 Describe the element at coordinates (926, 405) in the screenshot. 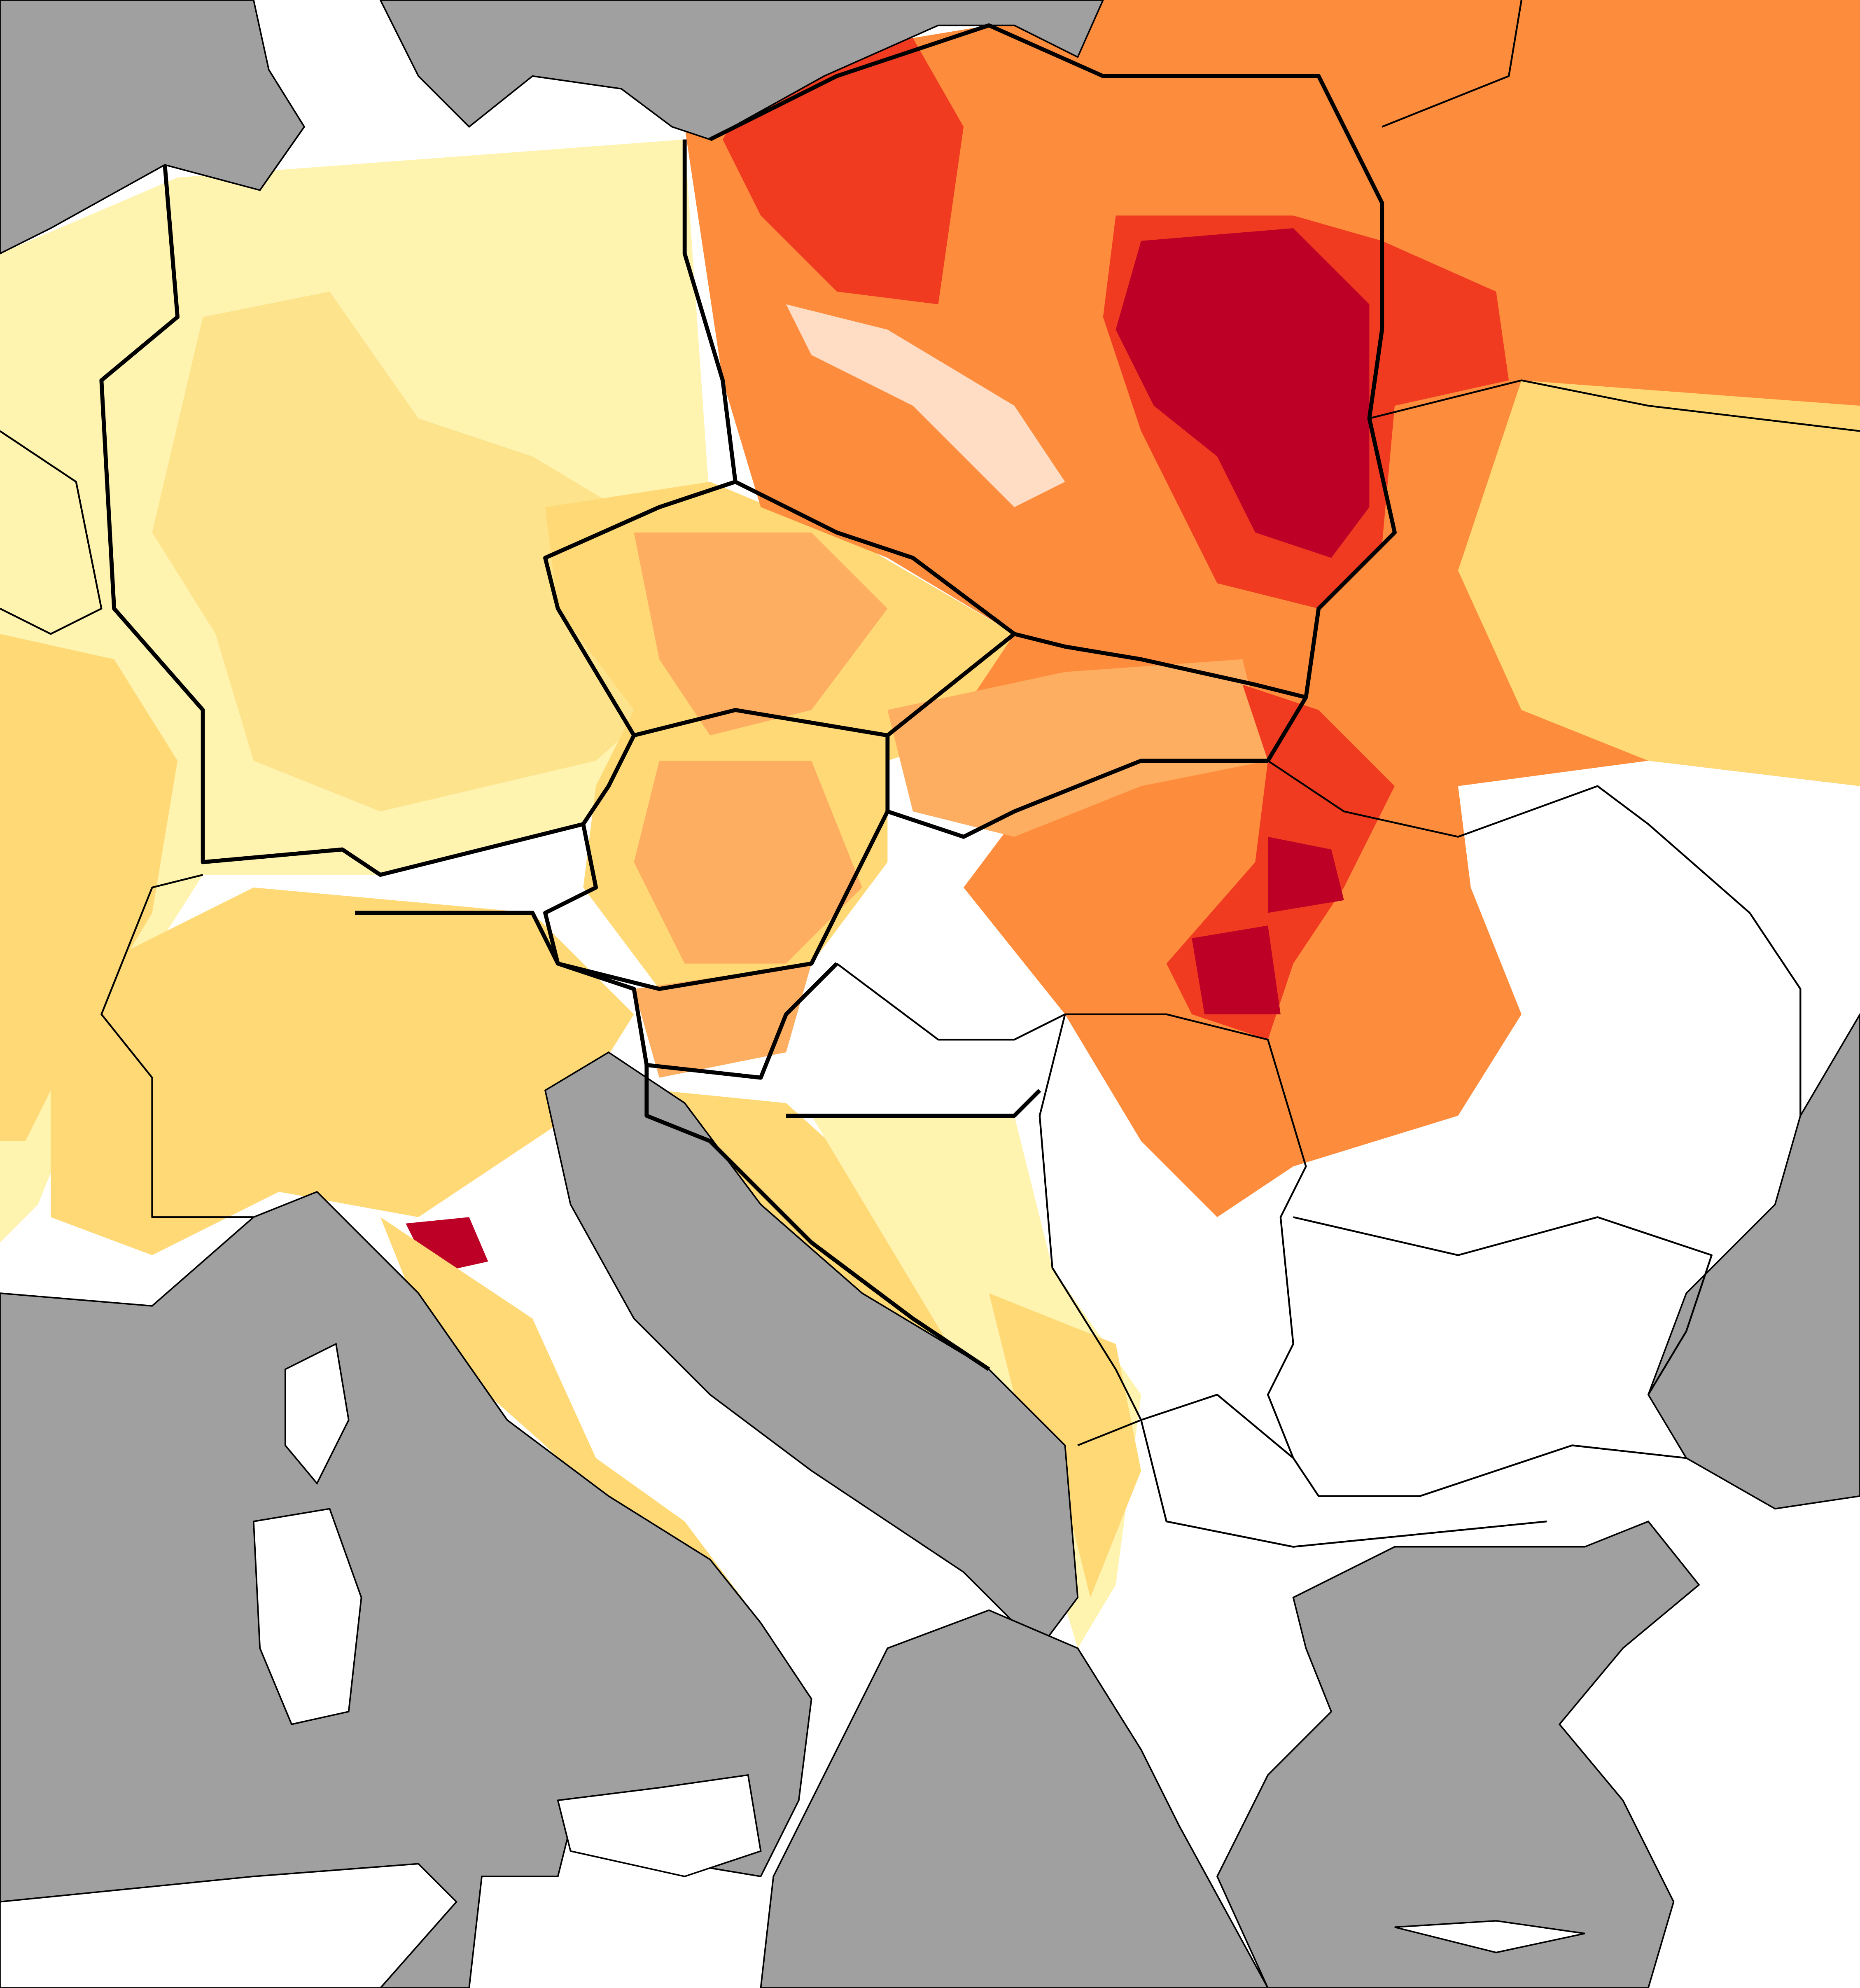

I see `heat-low` at that location.